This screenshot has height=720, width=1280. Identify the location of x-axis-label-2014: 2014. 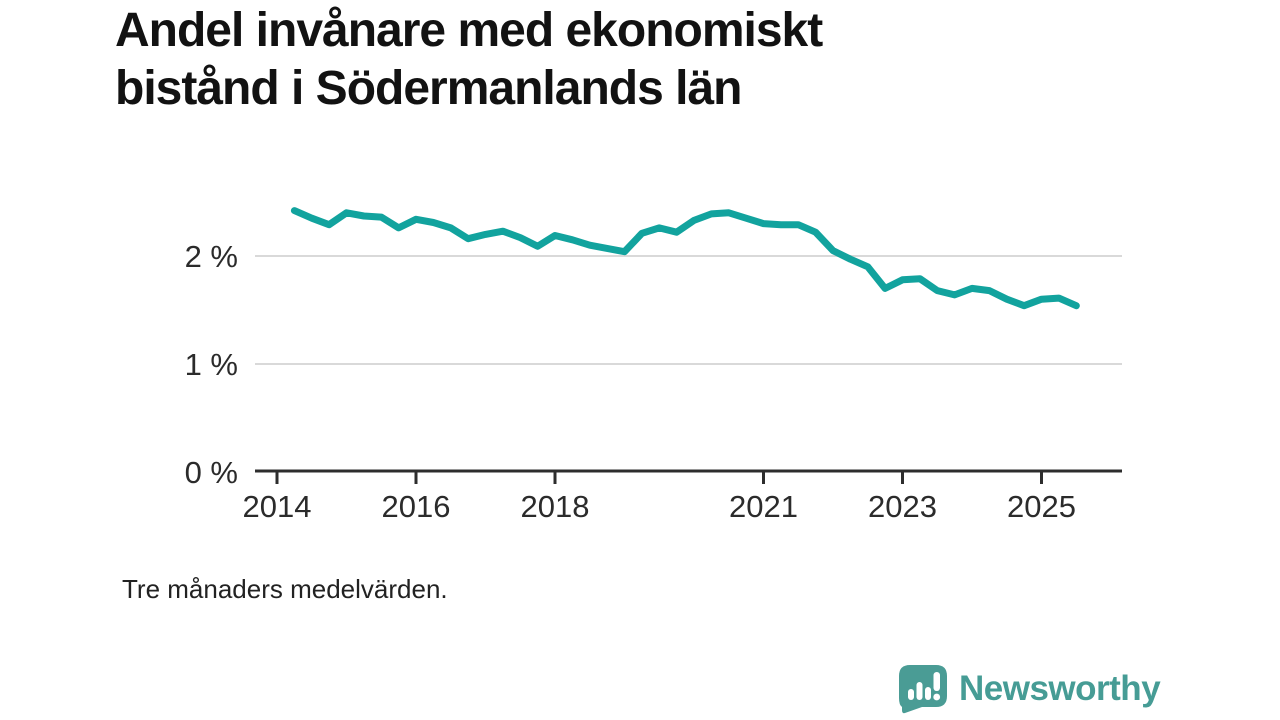
(277, 506).